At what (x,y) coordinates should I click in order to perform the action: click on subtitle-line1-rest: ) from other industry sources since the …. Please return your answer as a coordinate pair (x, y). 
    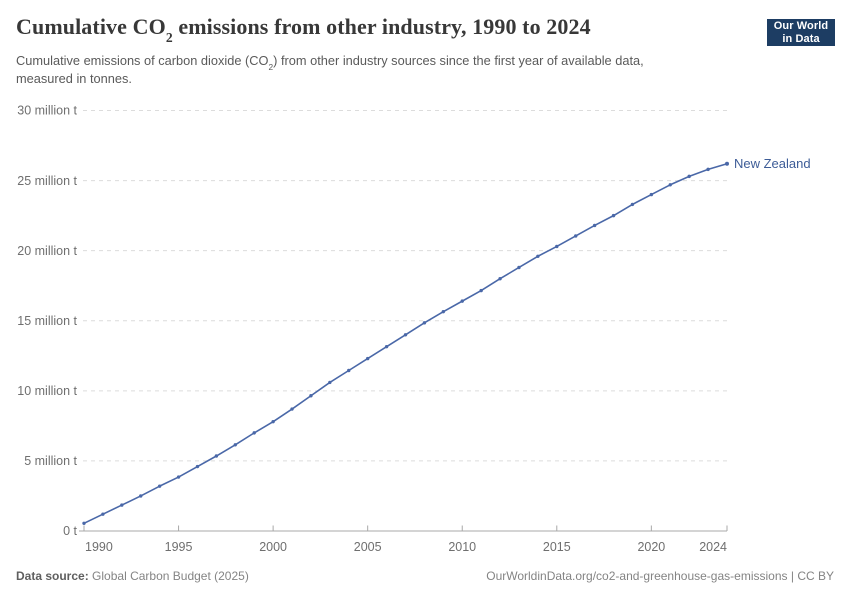
    Looking at the image, I should click on (458, 60).